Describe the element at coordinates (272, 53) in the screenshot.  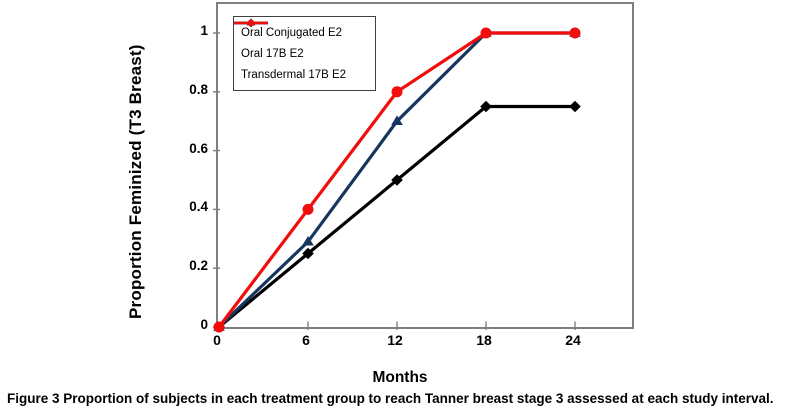
I see `legend-label: Oral 17B E2` at that location.